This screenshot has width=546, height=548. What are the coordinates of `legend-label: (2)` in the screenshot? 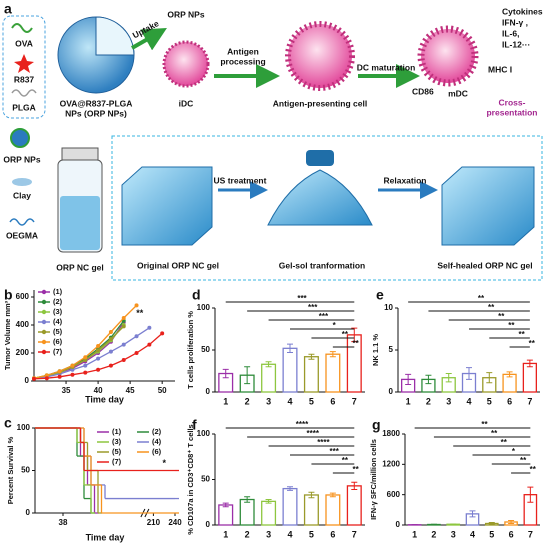 It's located at (58, 301).